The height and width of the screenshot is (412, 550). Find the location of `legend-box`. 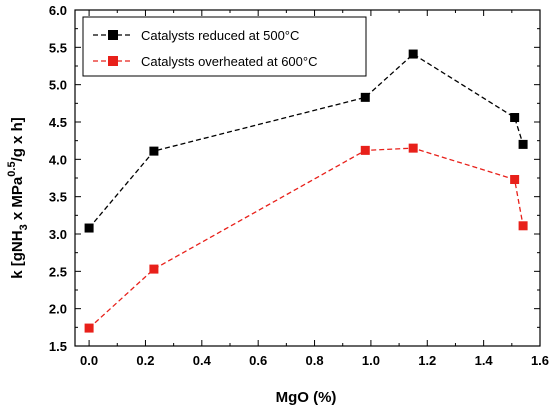

legend-box is located at coordinates (224, 46).